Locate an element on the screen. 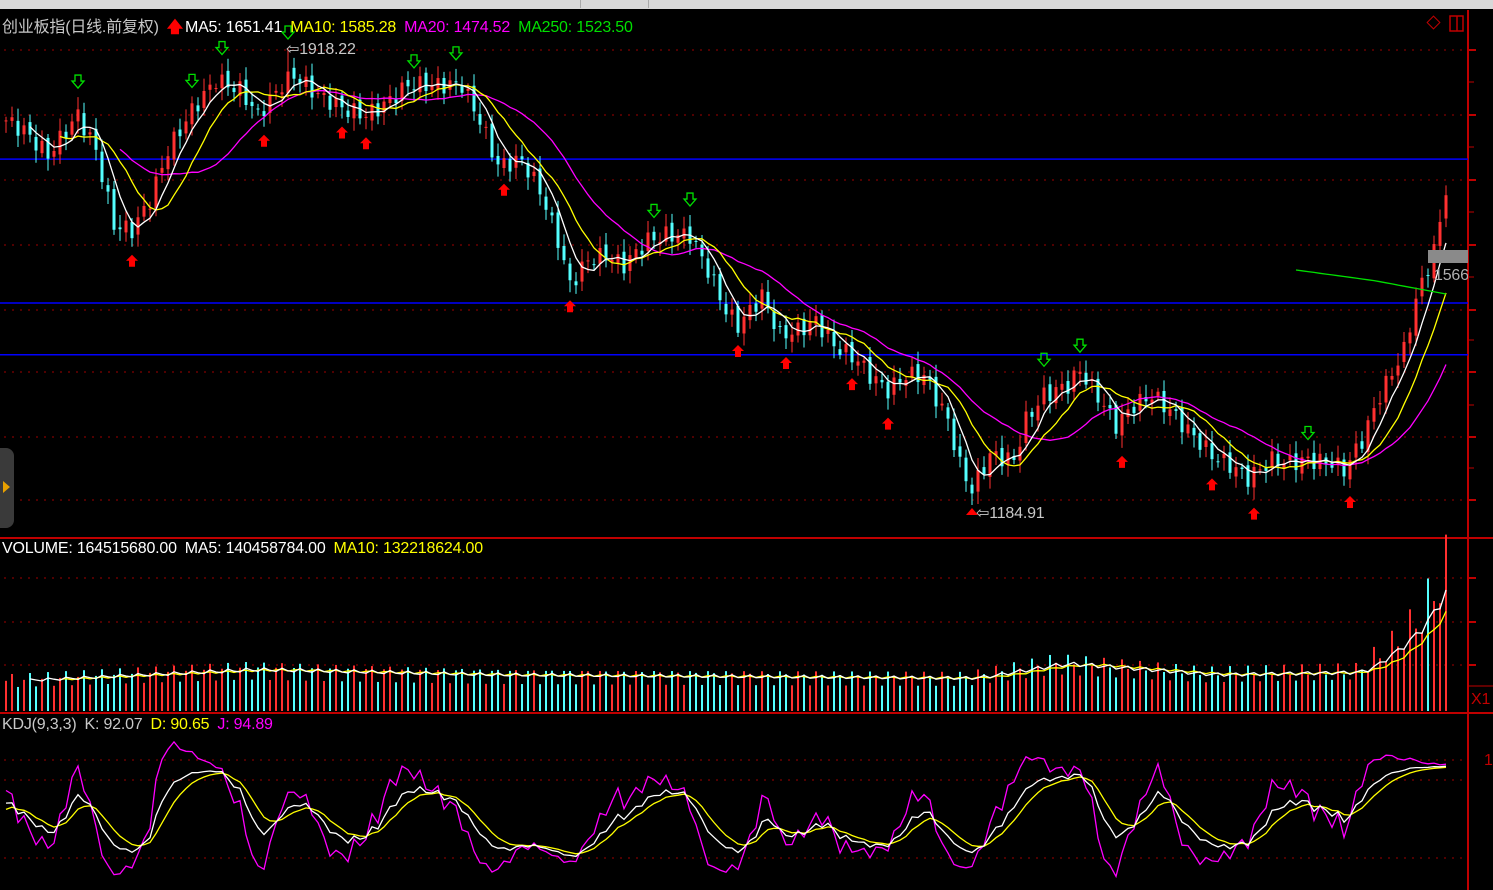  kdj-k-value: K: 92.07 is located at coordinates (113, 724).